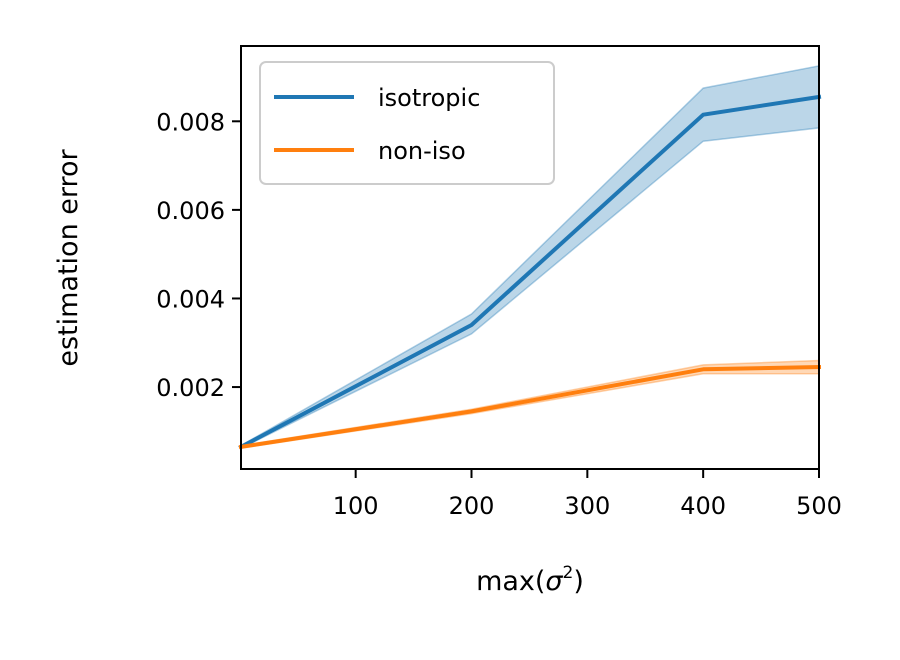  I want to click on x-tick-label: 500, so click(819, 506).